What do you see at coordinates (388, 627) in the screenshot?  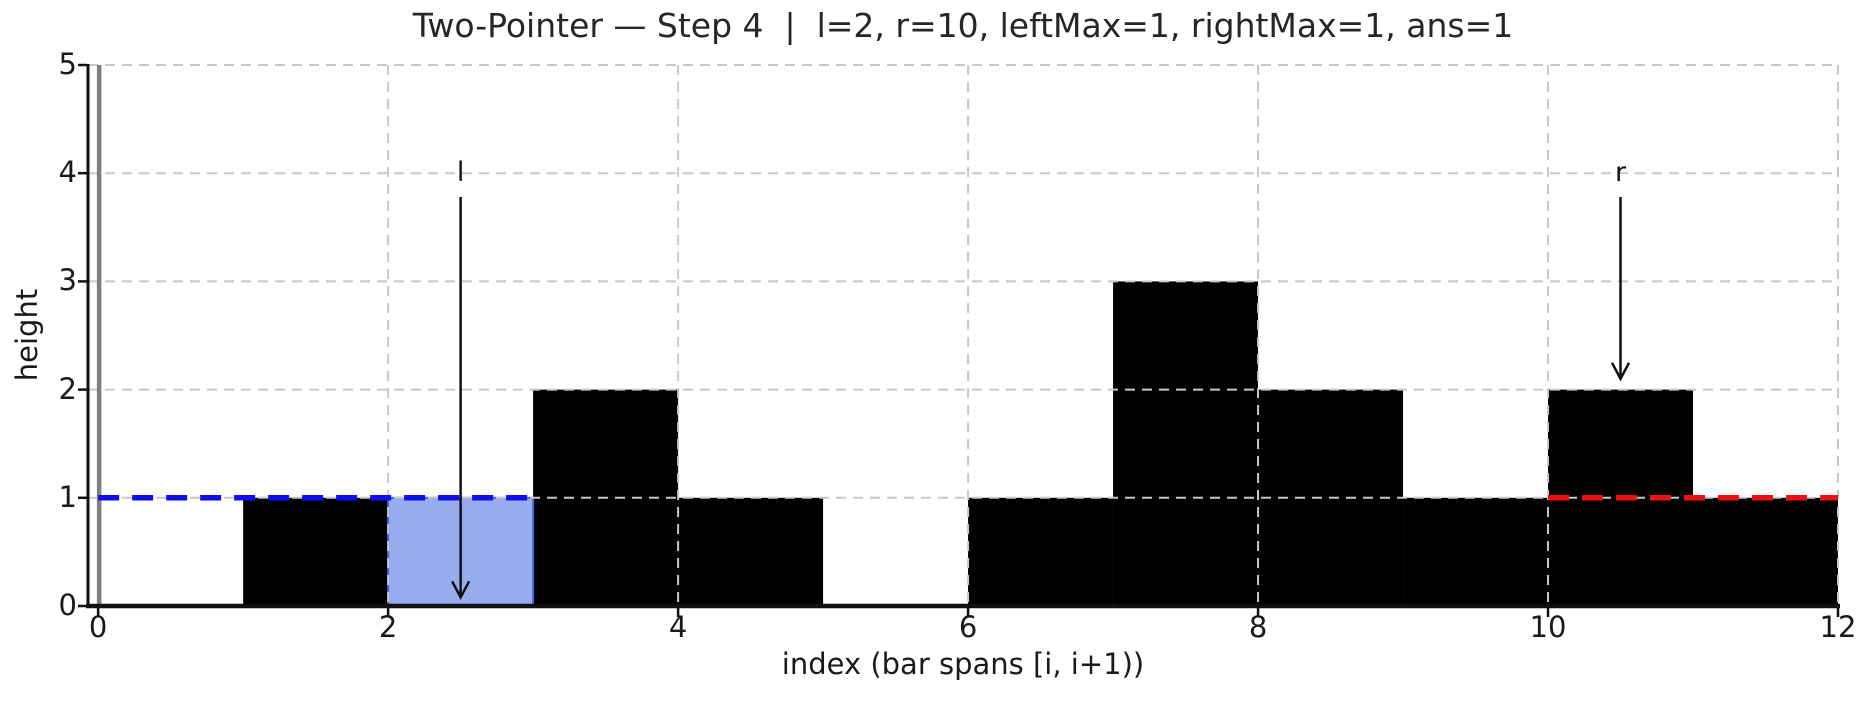 I see `x-tick-label-2: 2` at bounding box center [388, 627].